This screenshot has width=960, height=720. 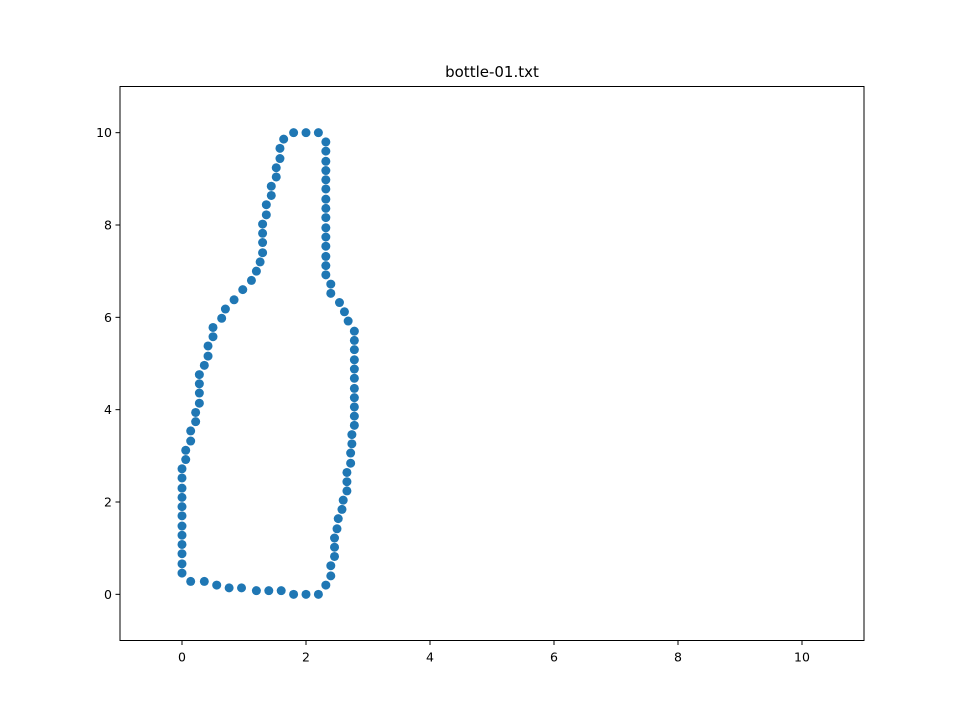 What do you see at coordinates (306, 657) in the screenshot?
I see `x-tick-label: 2` at bounding box center [306, 657].